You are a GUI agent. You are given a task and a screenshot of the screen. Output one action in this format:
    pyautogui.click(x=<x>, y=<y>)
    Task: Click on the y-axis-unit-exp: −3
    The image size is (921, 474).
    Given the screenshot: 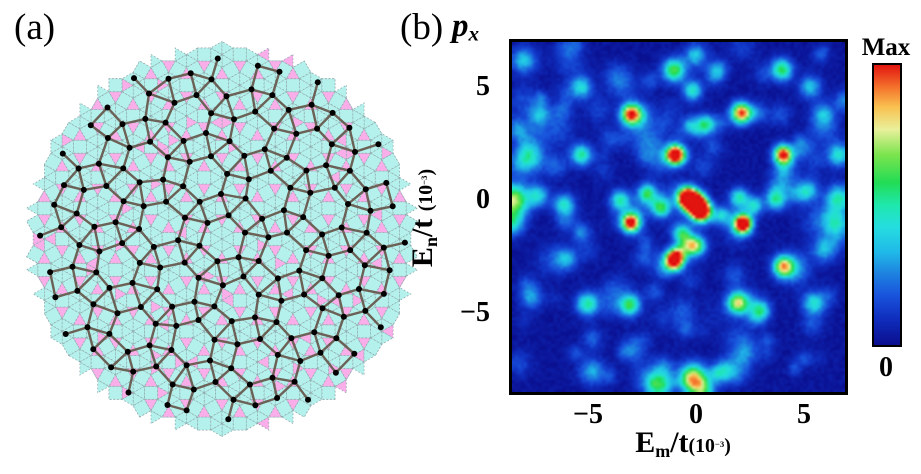 What is the action you would take?
    pyautogui.click(x=424, y=180)
    